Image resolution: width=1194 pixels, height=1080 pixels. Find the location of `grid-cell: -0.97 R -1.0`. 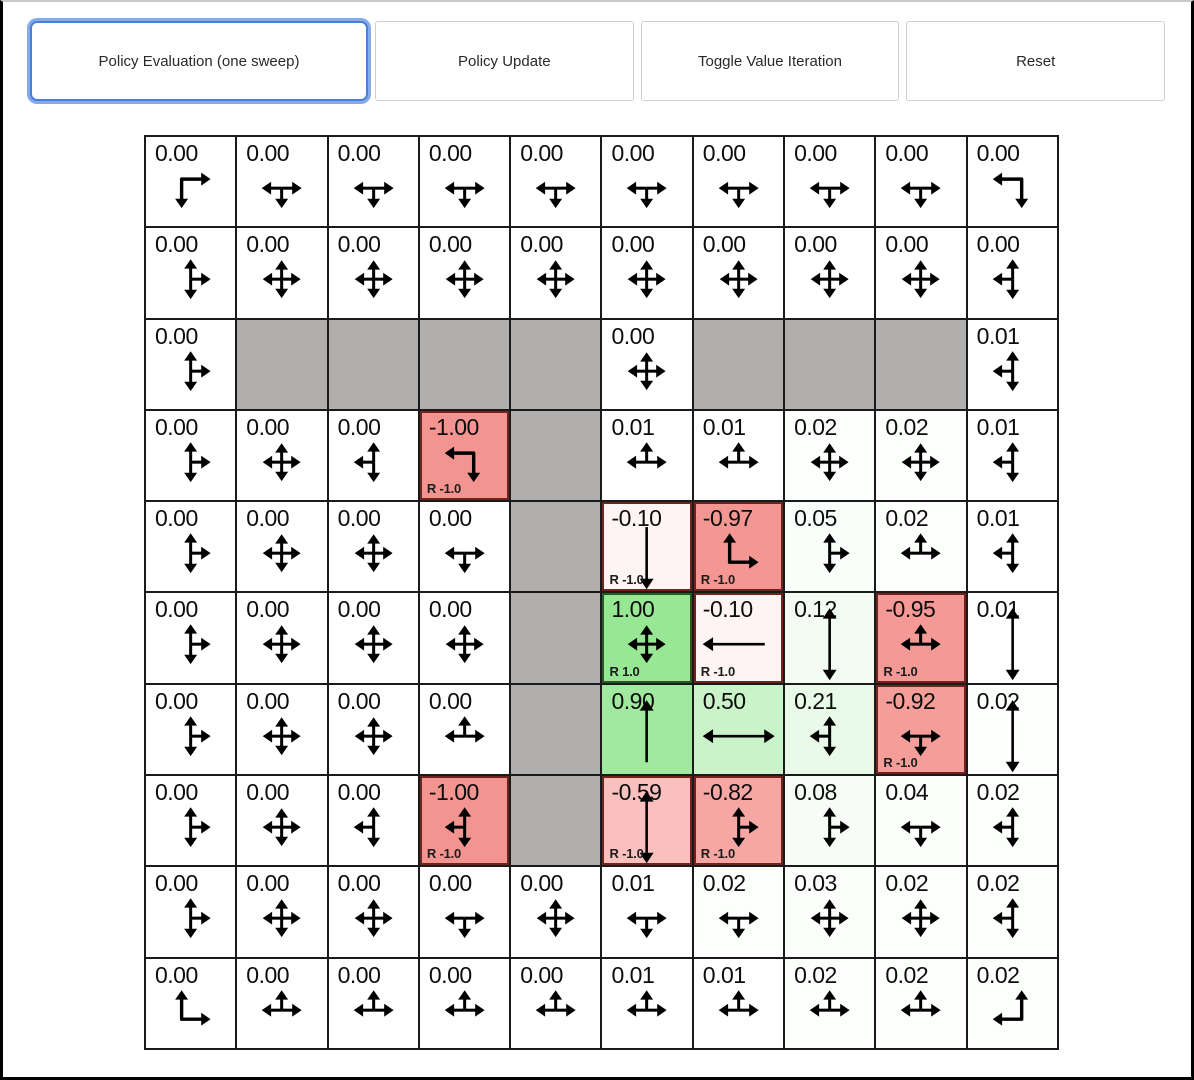

grid-cell: -0.97 R -1.0 is located at coordinates (738, 547).